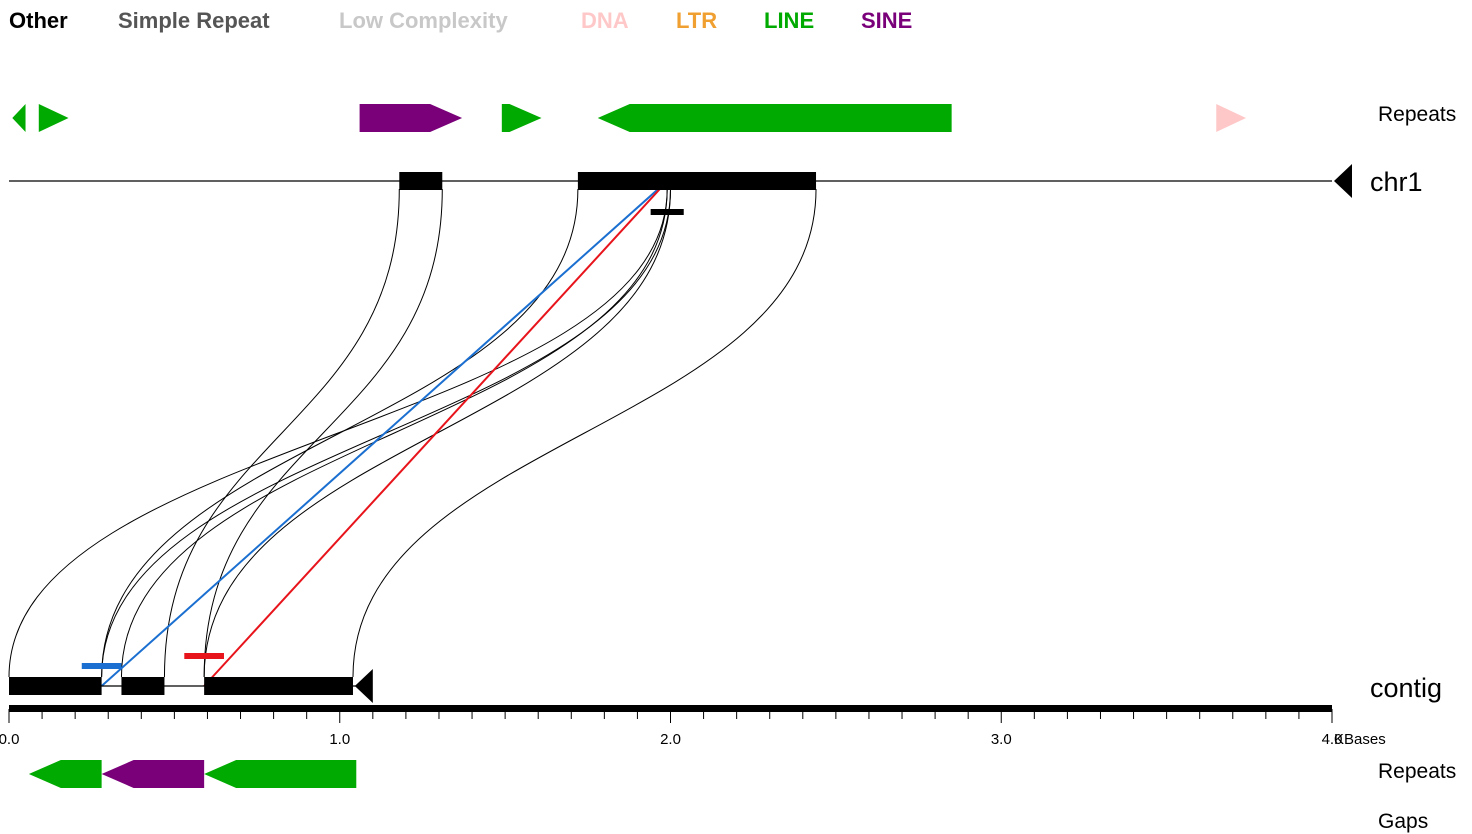 This screenshot has width=1472, height=834. I want to click on contig-orientation-icon, so click(363, 686).